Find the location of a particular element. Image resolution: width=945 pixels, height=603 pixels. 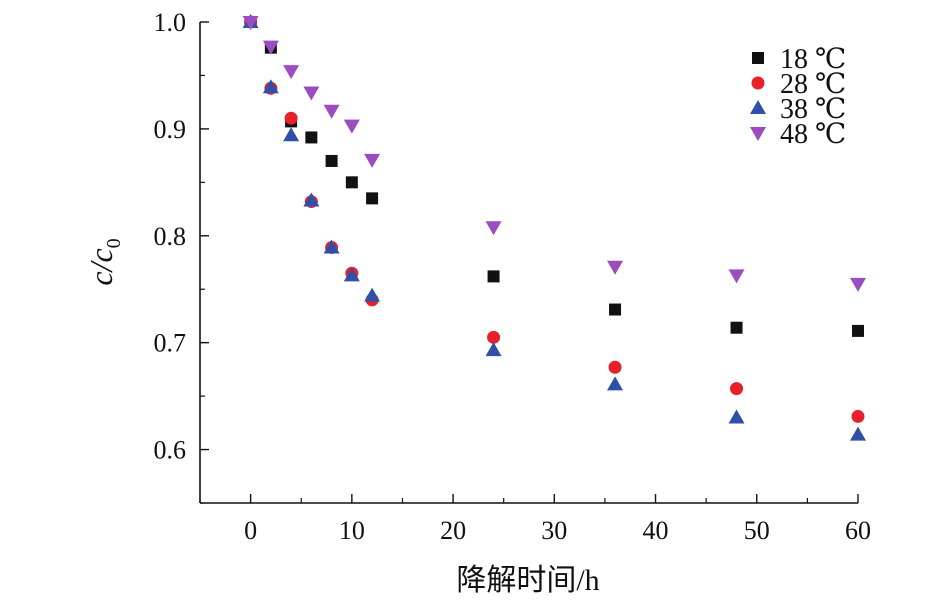

legend-label: 28 ℃ is located at coordinates (813, 84).